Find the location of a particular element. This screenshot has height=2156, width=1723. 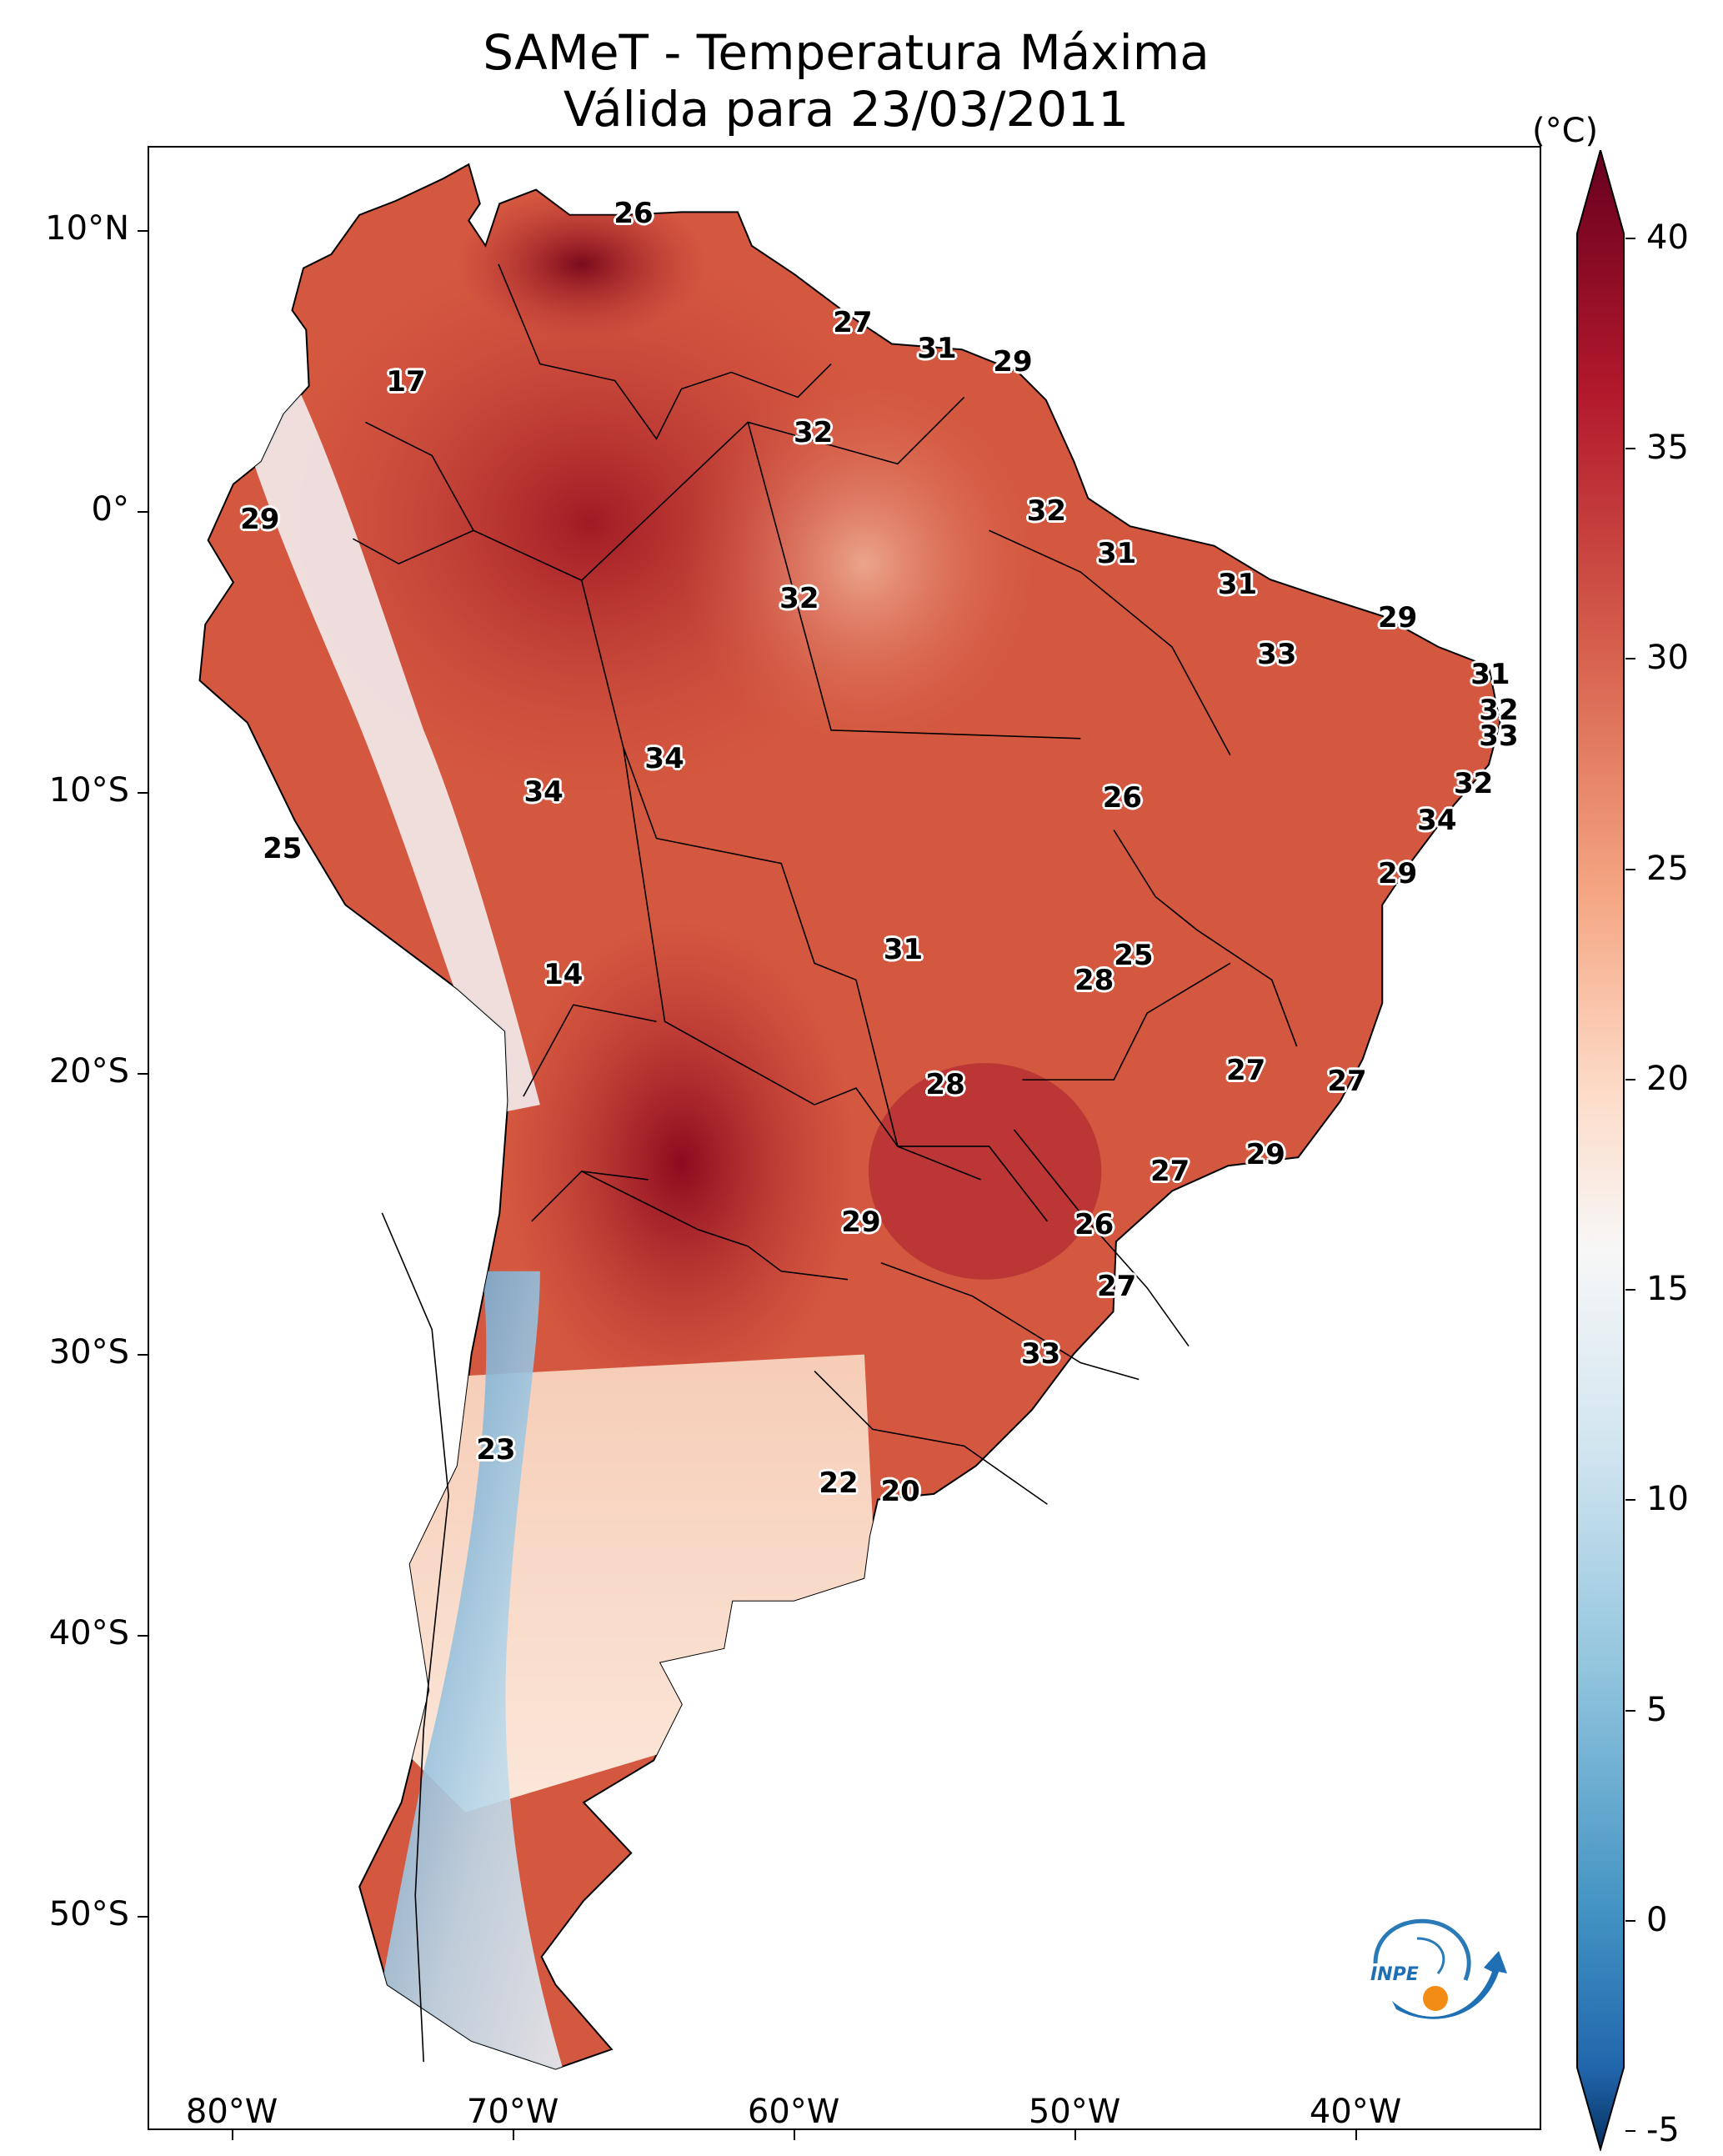

lat-tick-label: 30°S is located at coordinates (89, 1352).